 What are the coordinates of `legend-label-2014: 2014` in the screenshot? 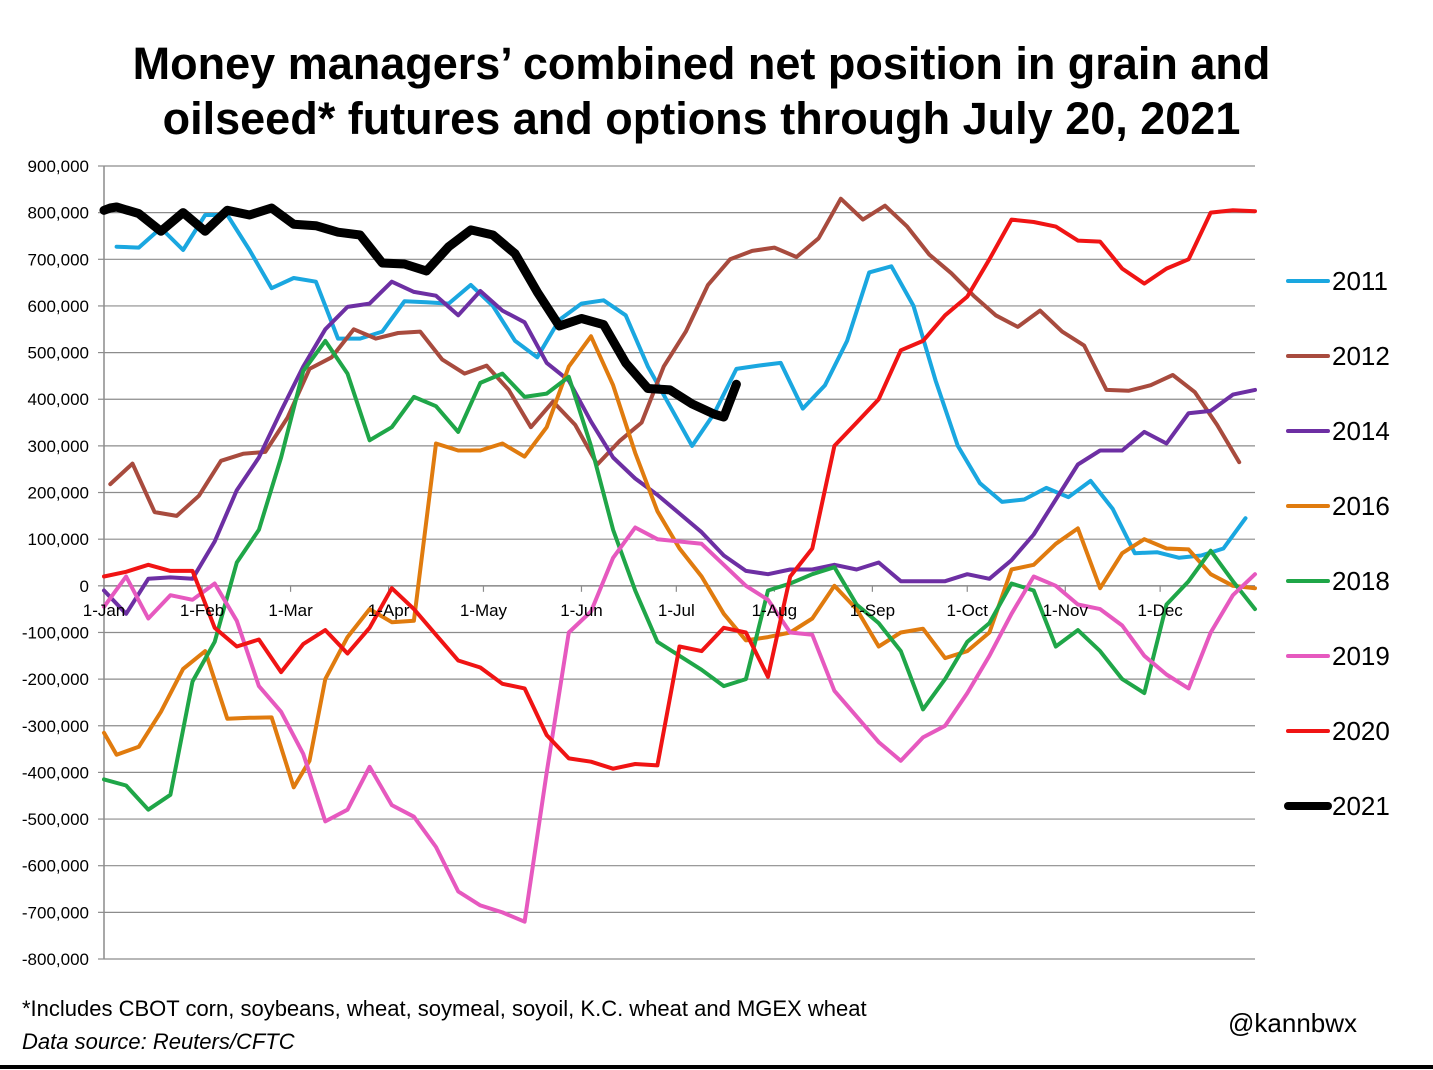 It's located at (1361, 431).